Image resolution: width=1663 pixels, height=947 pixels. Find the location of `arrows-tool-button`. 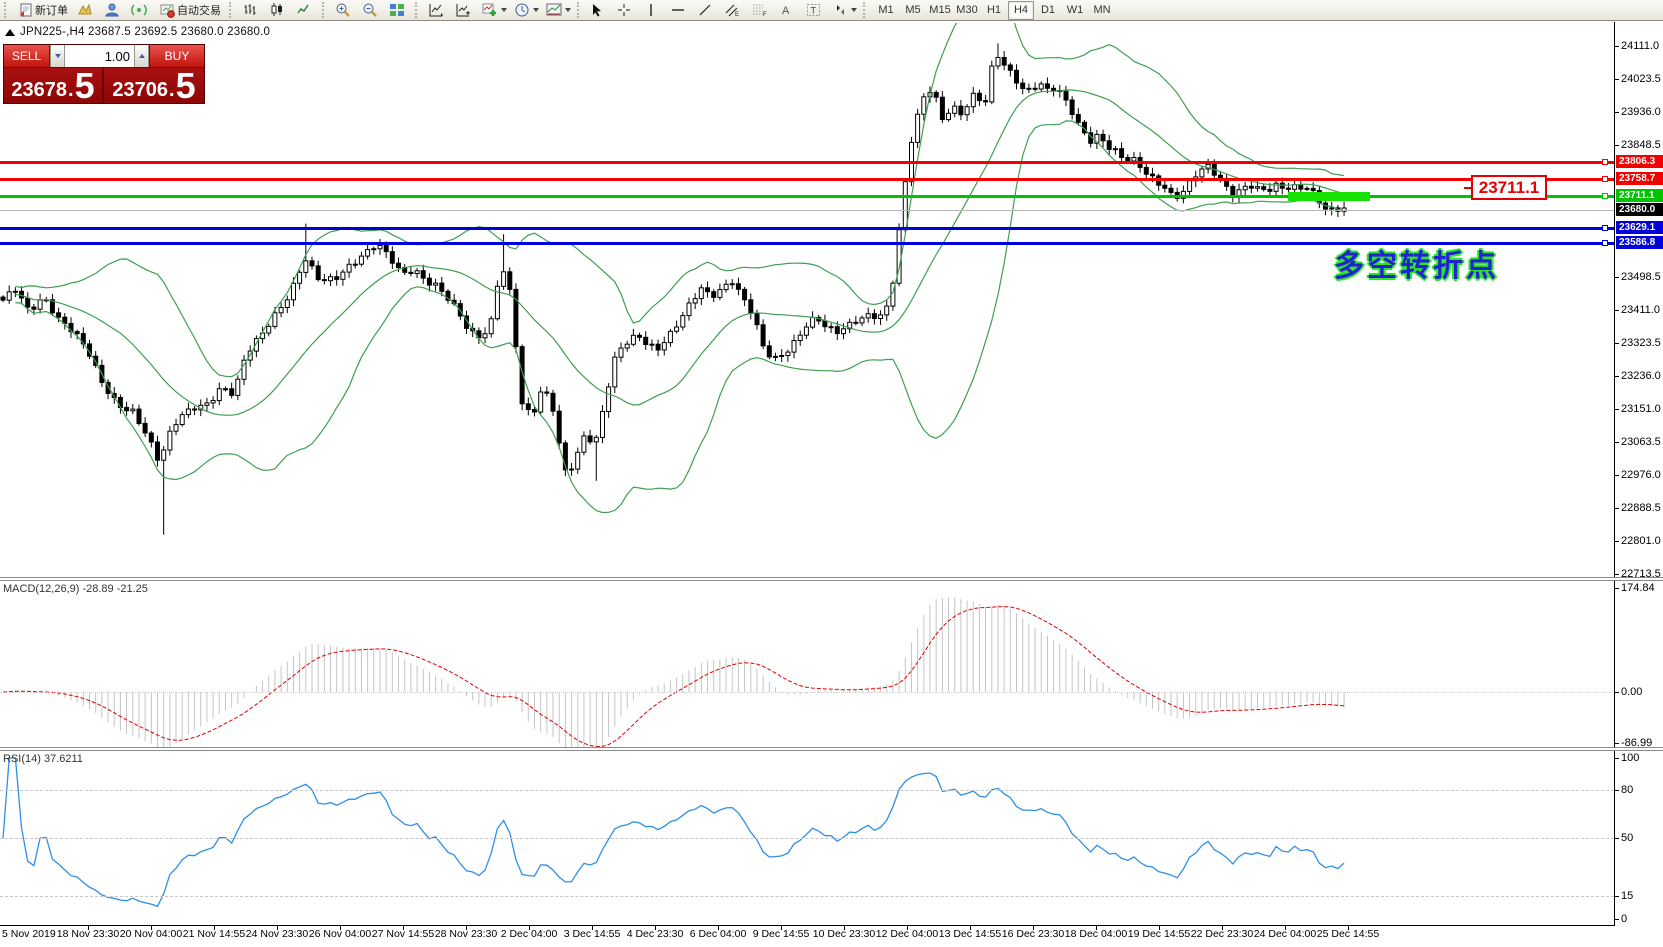

arrows-tool-button is located at coordinates (845, 10).